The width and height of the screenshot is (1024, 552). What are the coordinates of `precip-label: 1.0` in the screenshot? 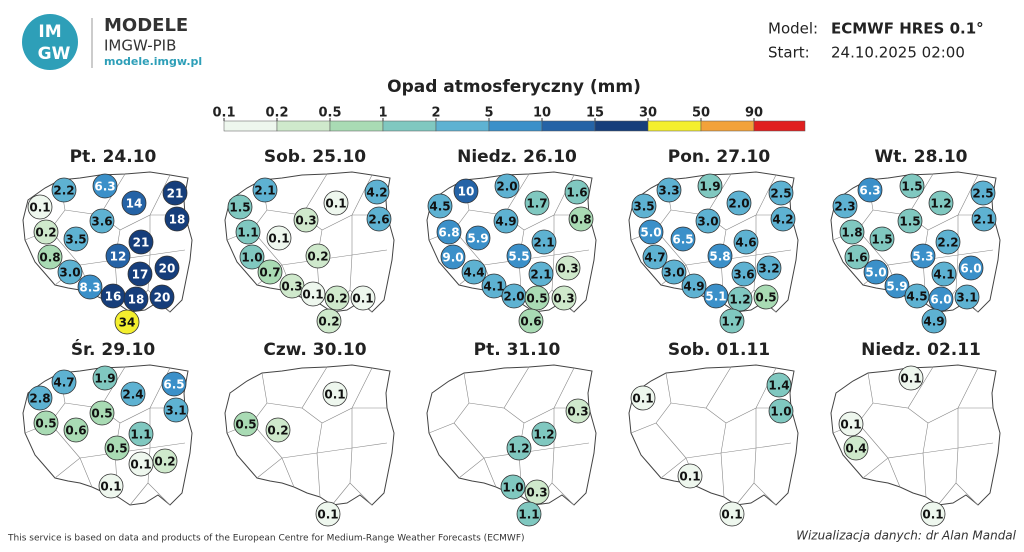 It's located at (512, 488).